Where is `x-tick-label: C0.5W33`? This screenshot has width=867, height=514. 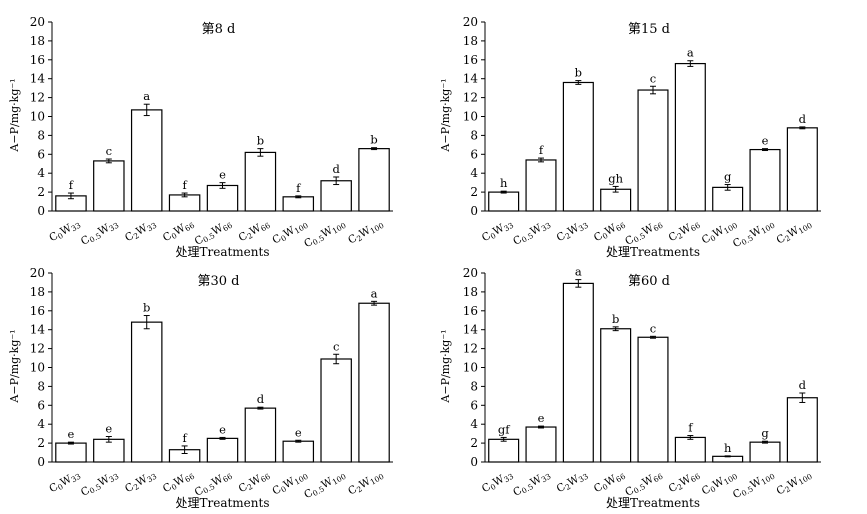
x-tick-label: C0.5W33 is located at coordinates (99, 483).